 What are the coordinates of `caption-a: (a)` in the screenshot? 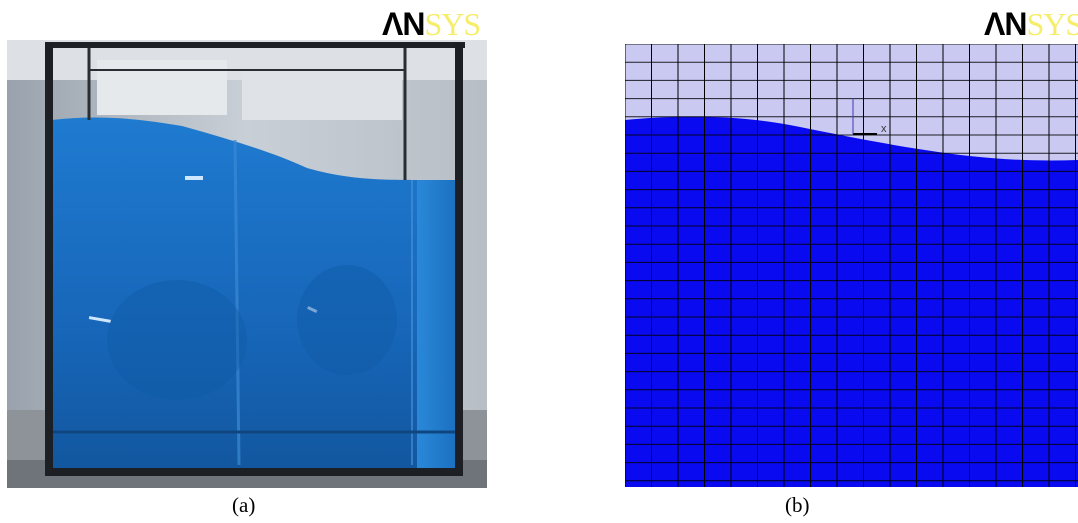 It's located at (244, 505).